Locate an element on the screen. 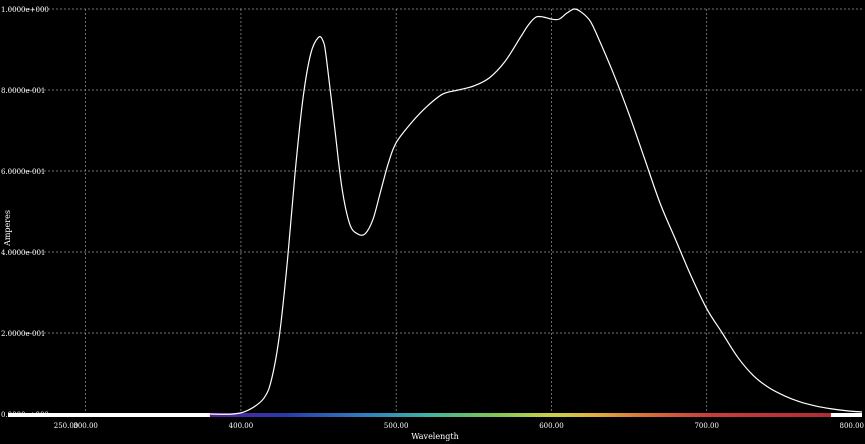  x-tick-label: 700.00 is located at coordinates (706, 426).